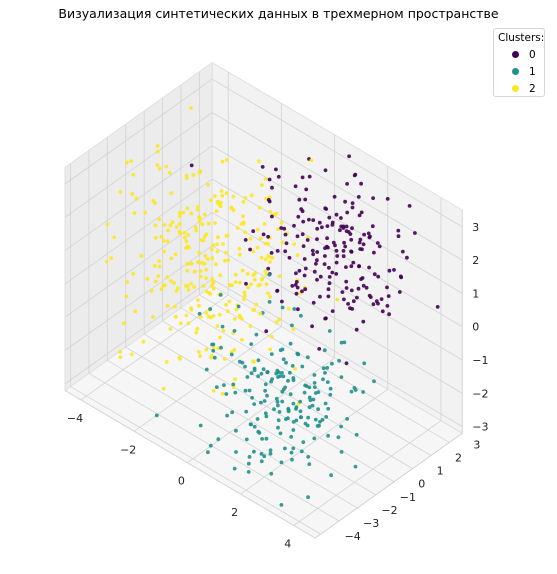 Image resolution: width=557 pixels, height=574 pixels. I want to click on legend-label: 2, so click(532, 88).